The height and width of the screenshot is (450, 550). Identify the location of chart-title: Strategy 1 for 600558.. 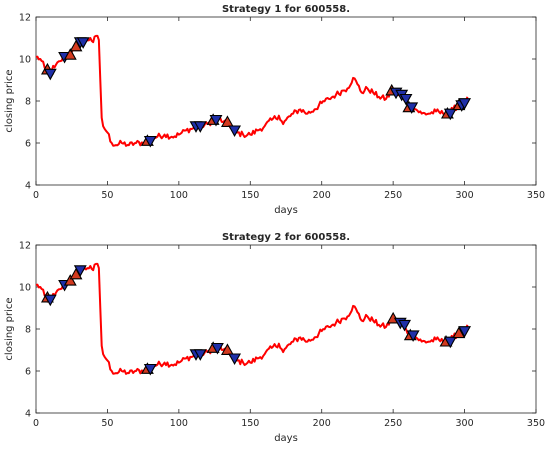
(286, 9).